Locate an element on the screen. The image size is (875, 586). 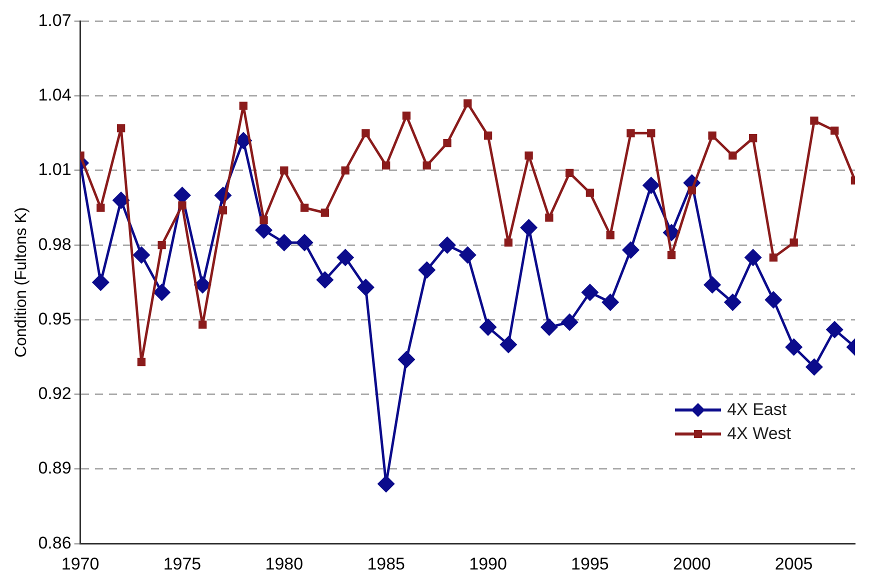
x-tick-label: 1970 is located at coordinates (80, 564).